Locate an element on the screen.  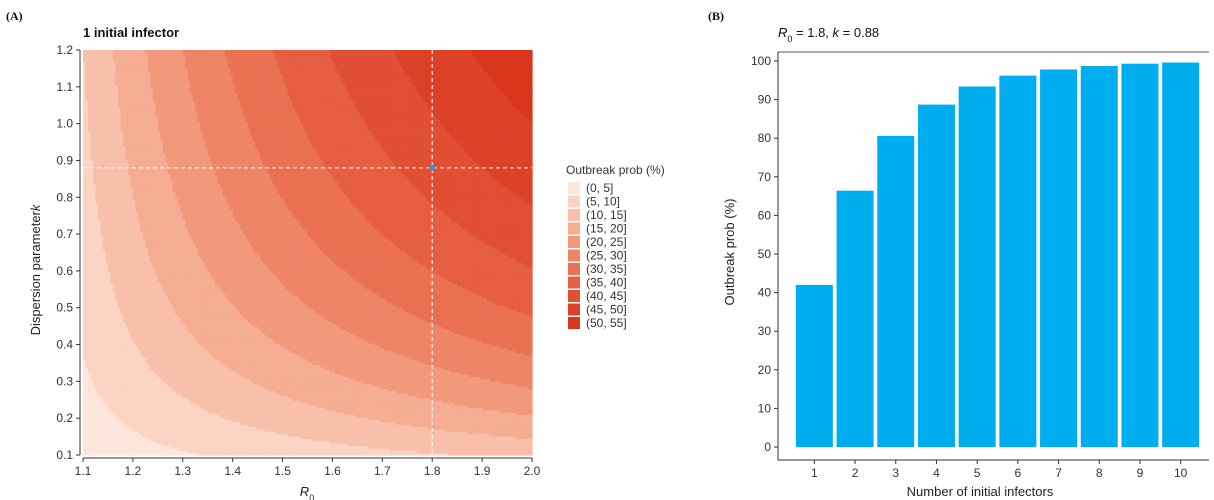
heatmap-title: 1 initial infector is located at coordinates (131, 32).